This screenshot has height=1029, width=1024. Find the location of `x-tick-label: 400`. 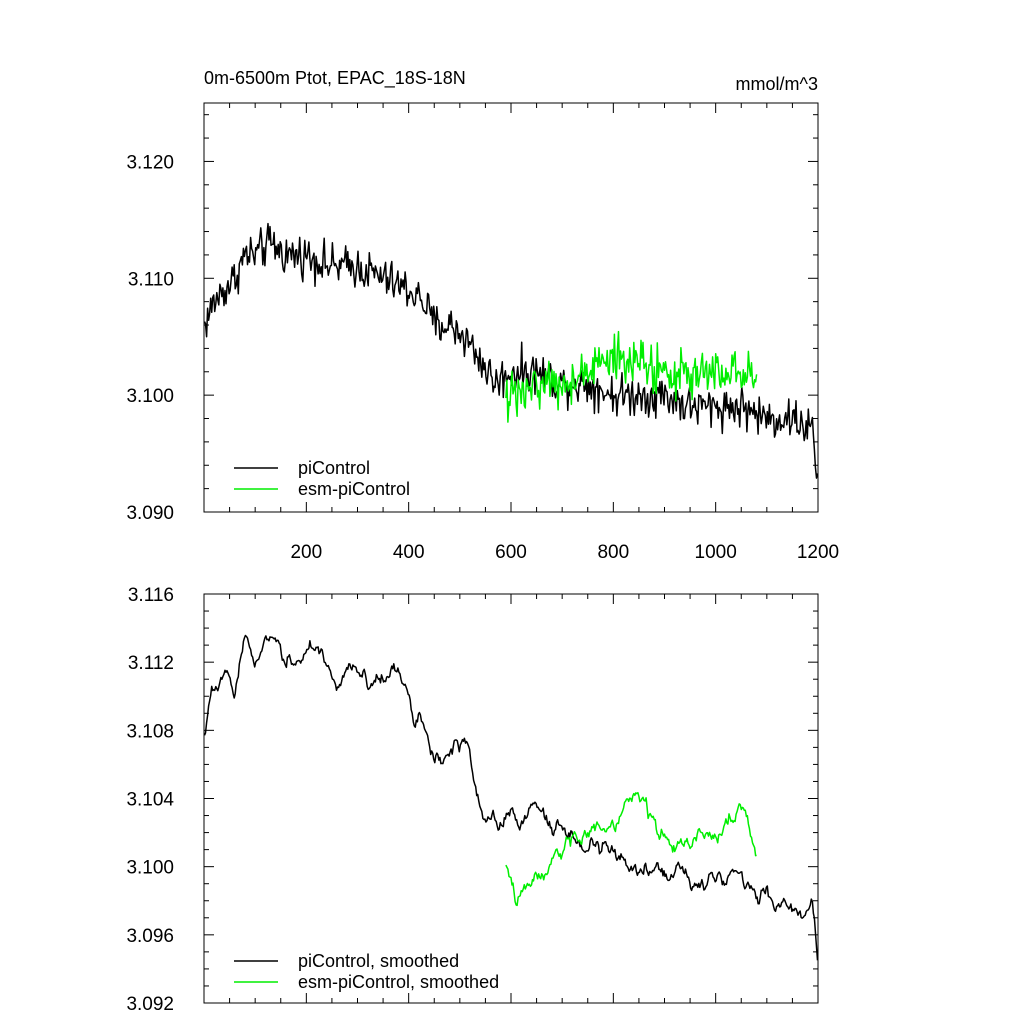

x-tick-label: 400 is located at coordinates (409, 552).